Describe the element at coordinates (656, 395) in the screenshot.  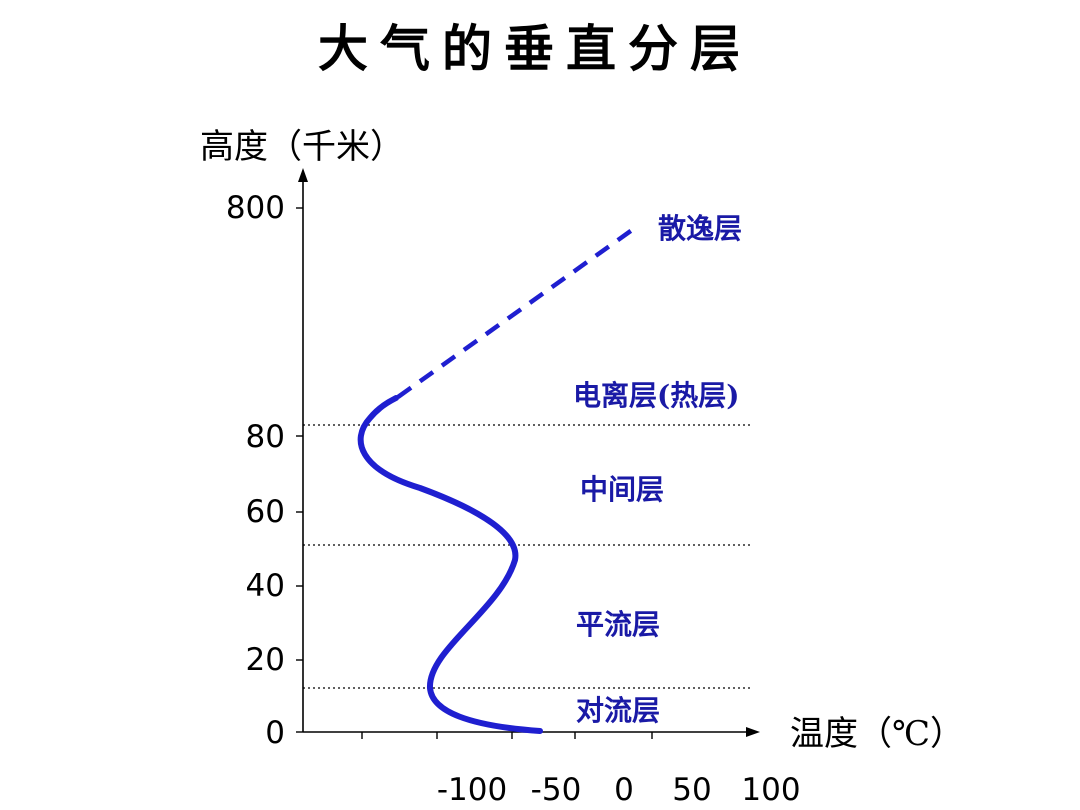
I see `label-thermosphere: 电离层(热层)` at that location.